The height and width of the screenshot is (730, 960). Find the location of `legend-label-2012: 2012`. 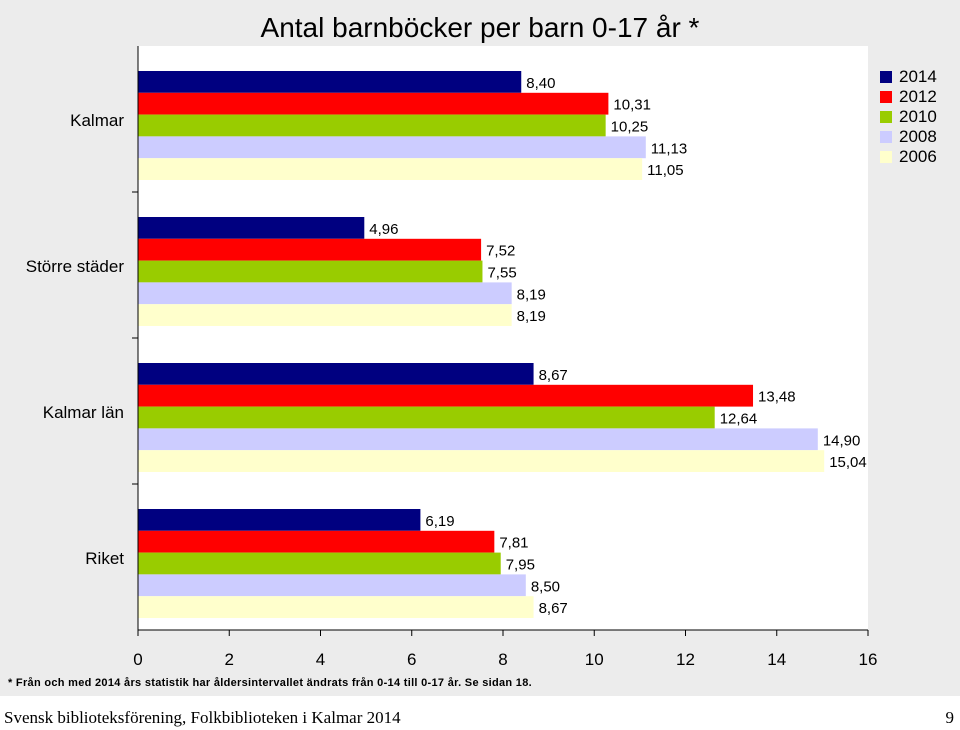

legend-label-2012: 2012 is located at coordinates (918, 96).